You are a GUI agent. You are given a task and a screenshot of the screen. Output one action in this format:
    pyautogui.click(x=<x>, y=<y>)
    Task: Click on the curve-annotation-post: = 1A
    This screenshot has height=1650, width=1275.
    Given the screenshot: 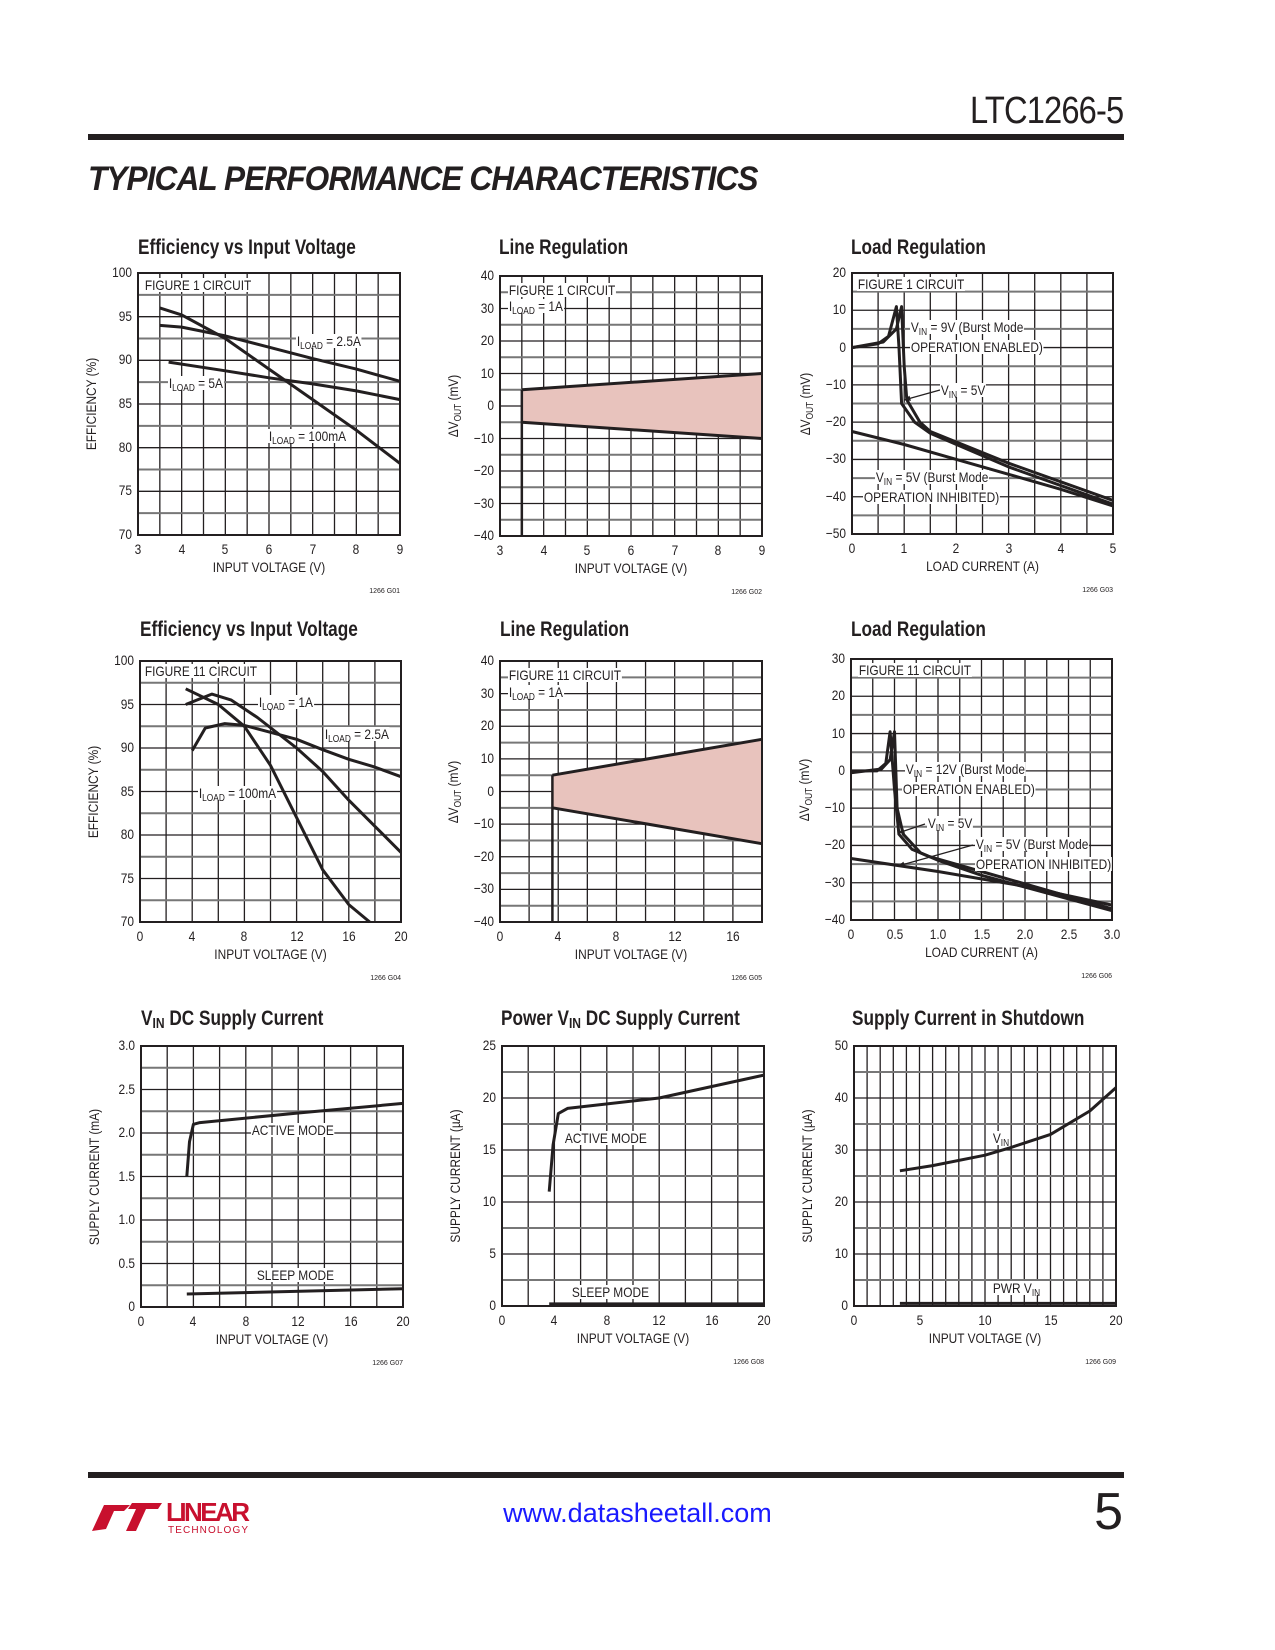 What is the action you would take?
    pyautogui.click(x=548, y=306)
    